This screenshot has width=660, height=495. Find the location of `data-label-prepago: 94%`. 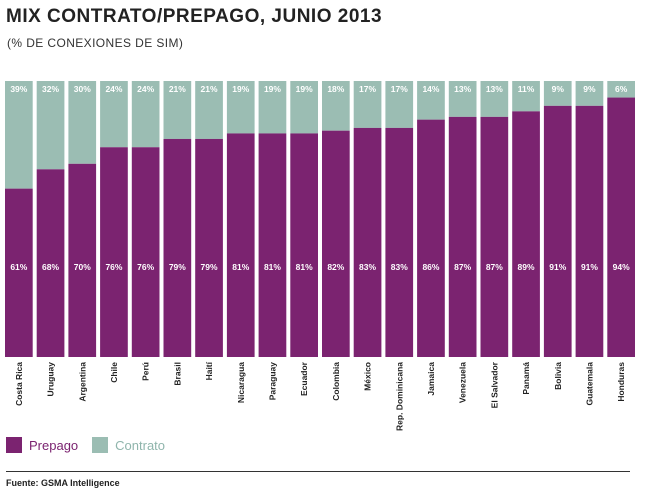

data-label-prepago: 94% is located at coordinates (621, 267).